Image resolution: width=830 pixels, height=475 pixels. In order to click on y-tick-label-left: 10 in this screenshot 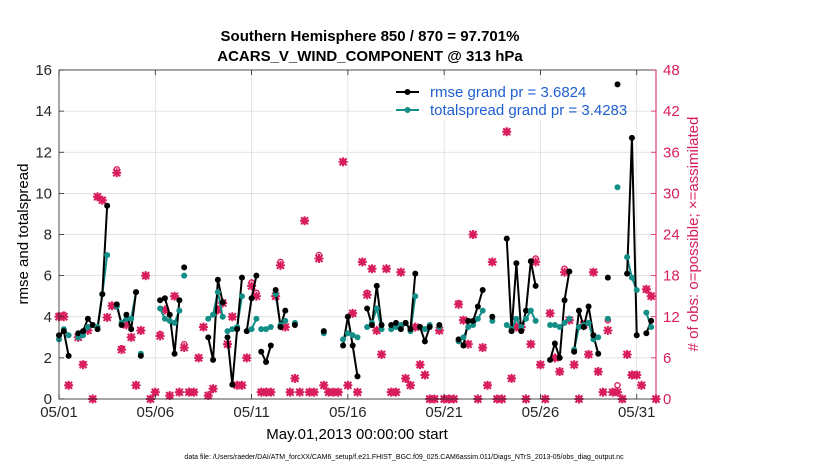, I will do `click(43, 193)`.